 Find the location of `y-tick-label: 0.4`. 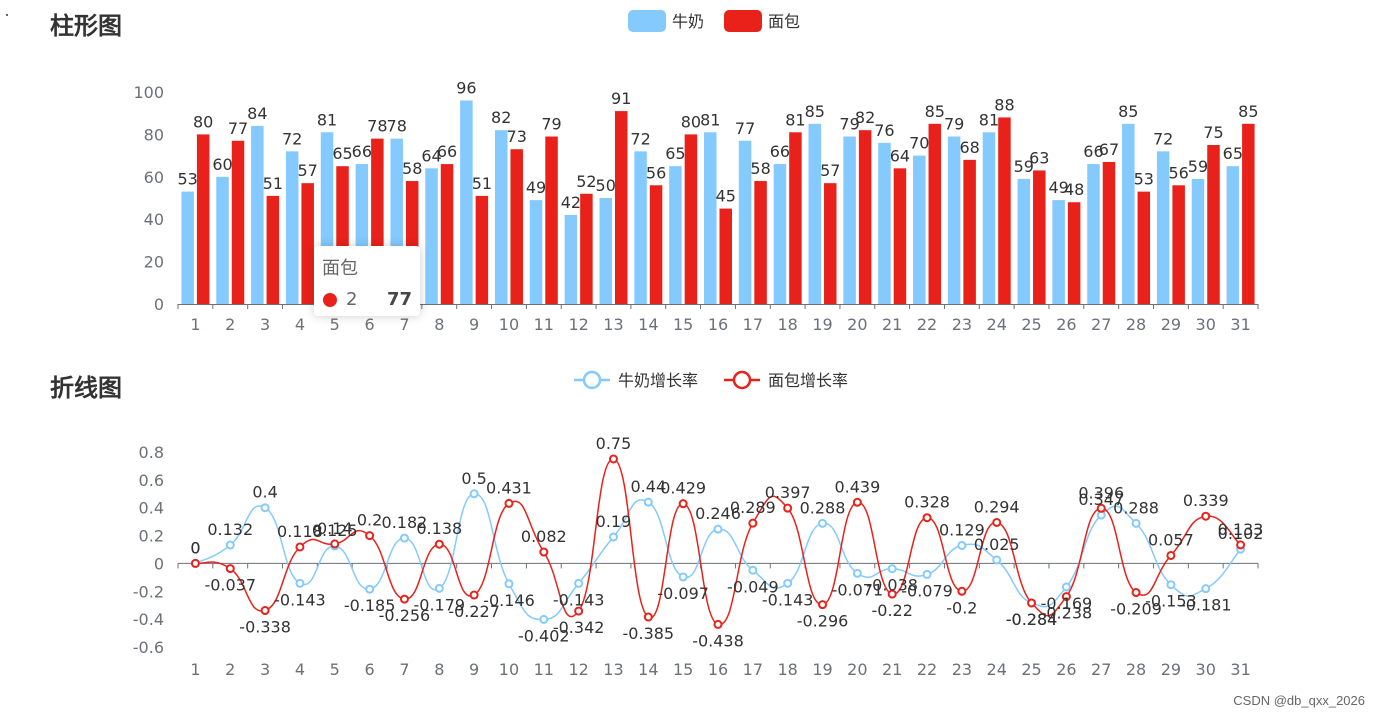

y-tick-label: 0.4 is located at coordinates (151, 508).